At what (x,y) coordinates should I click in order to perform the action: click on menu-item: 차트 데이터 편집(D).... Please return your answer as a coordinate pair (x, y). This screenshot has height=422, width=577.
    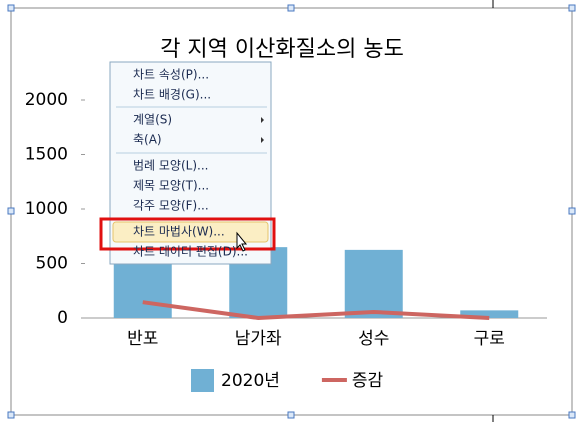
    Looking at the image, I should click on (190, 252).